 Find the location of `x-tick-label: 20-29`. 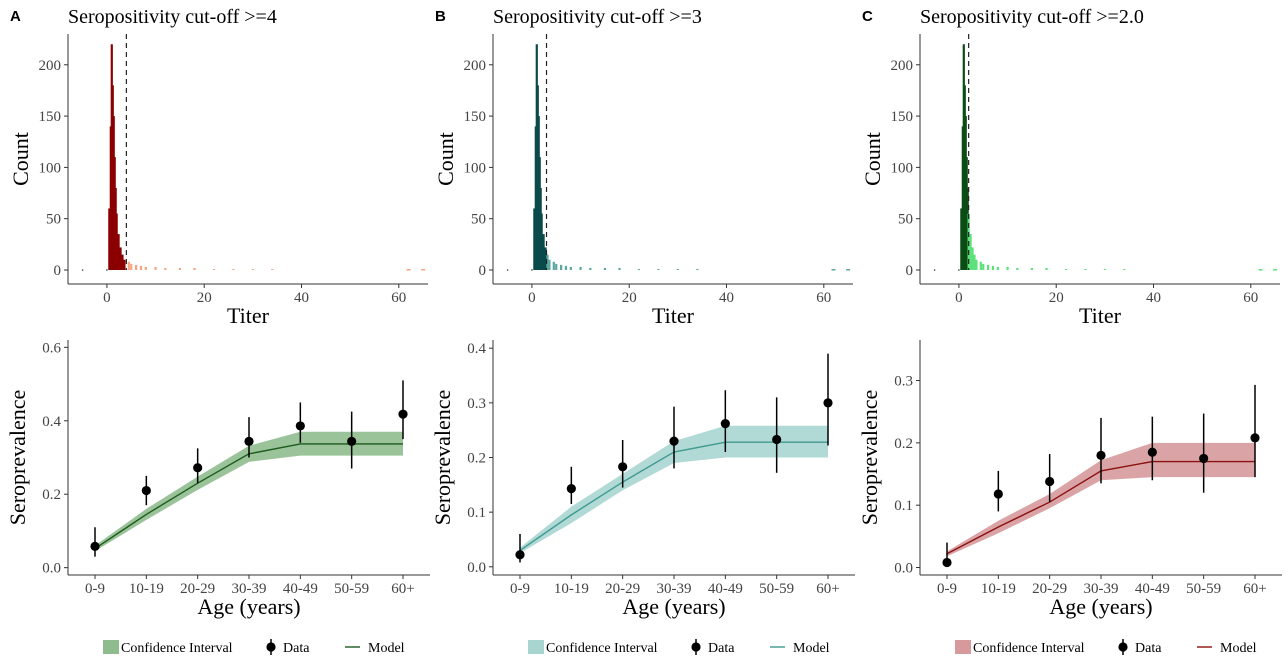

x-tick-label: 20-29 is located at coordinates (197, 589).